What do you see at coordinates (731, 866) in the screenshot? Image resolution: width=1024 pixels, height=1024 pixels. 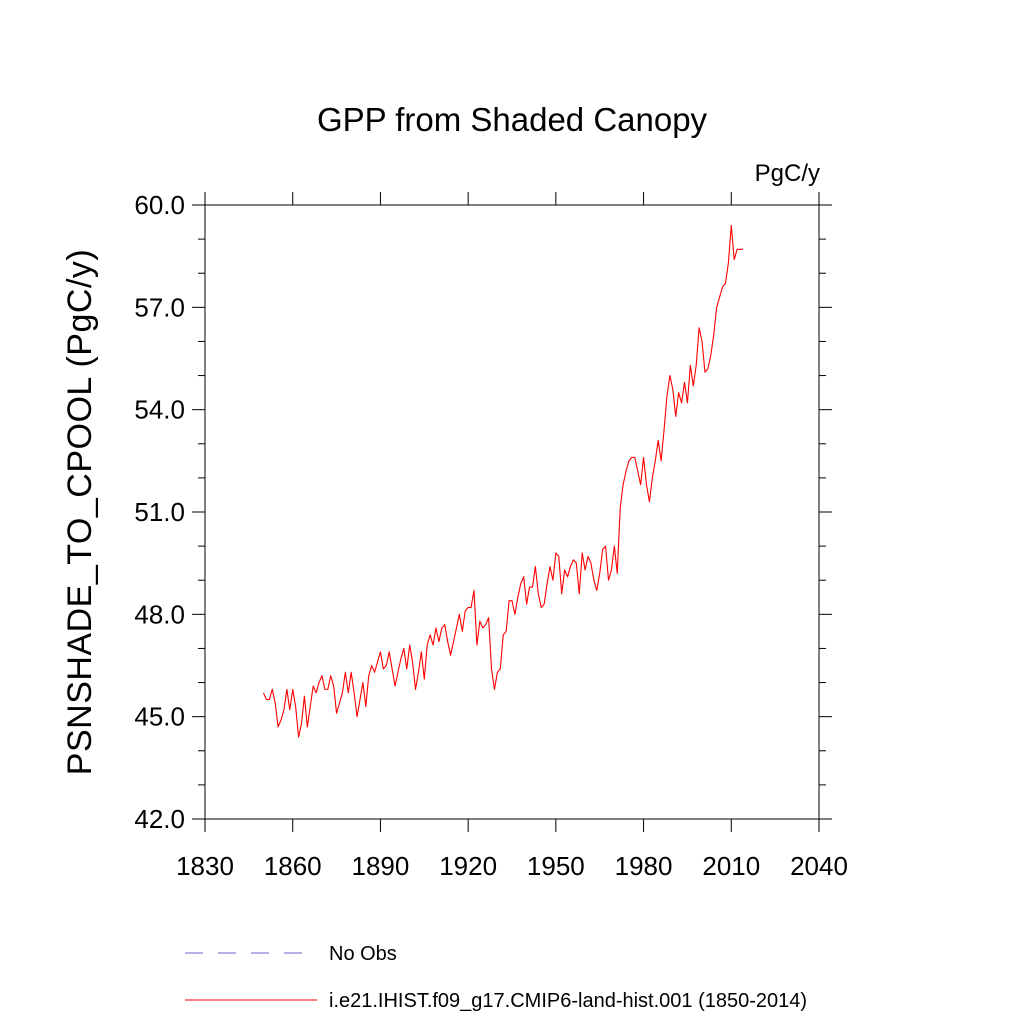 I see `x-tick-label: 2010` at bounding box center [731, 866].